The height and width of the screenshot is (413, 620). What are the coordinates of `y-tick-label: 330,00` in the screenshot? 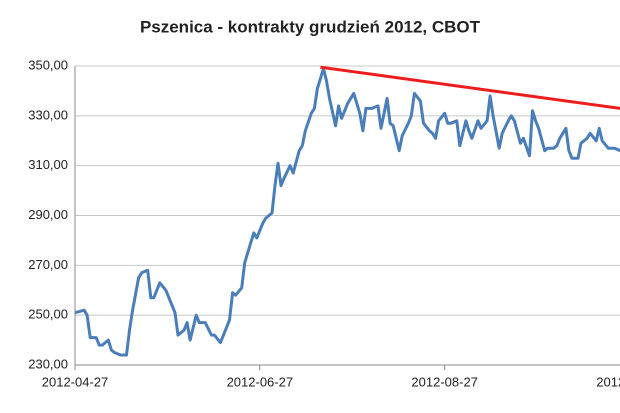 It's located at (48, 114).